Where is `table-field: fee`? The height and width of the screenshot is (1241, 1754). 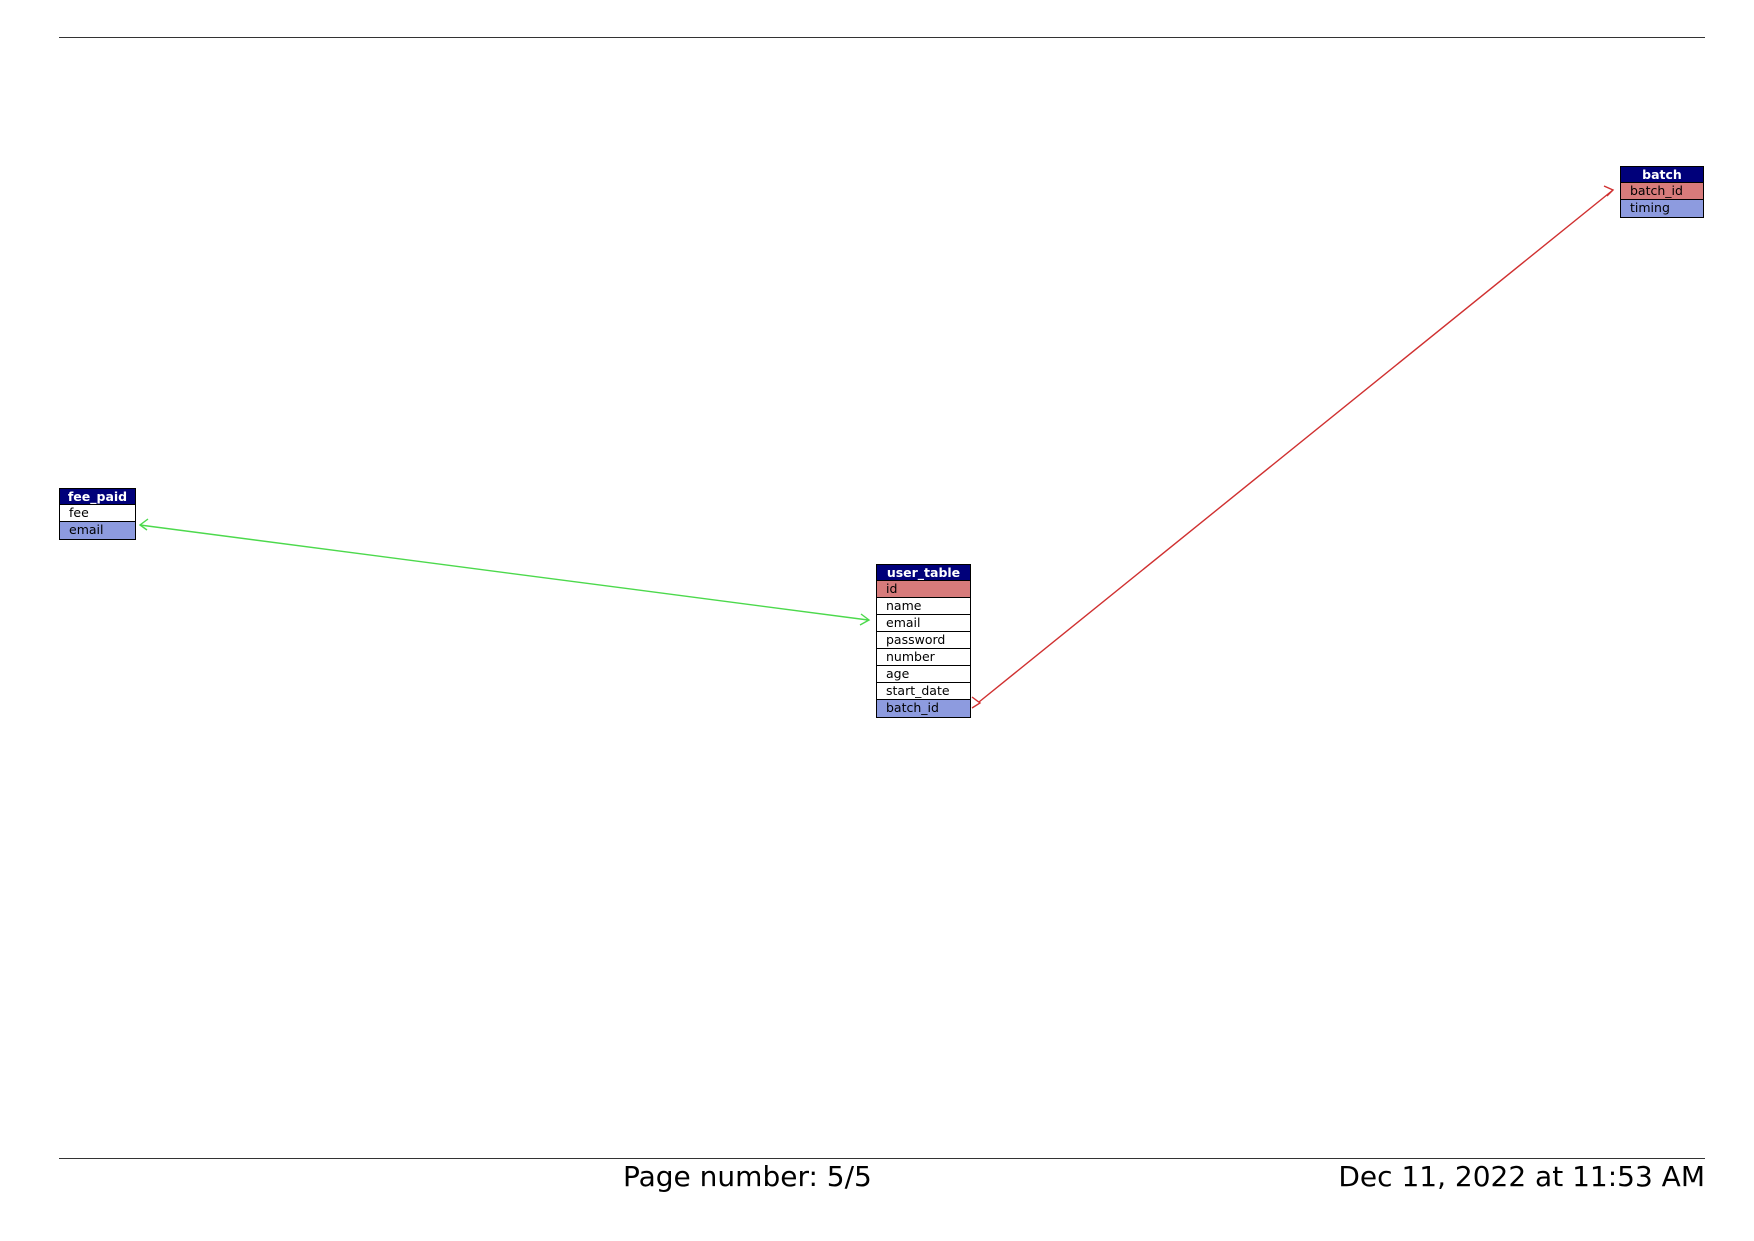
table-field: fee is located at coordinates (97, 513).